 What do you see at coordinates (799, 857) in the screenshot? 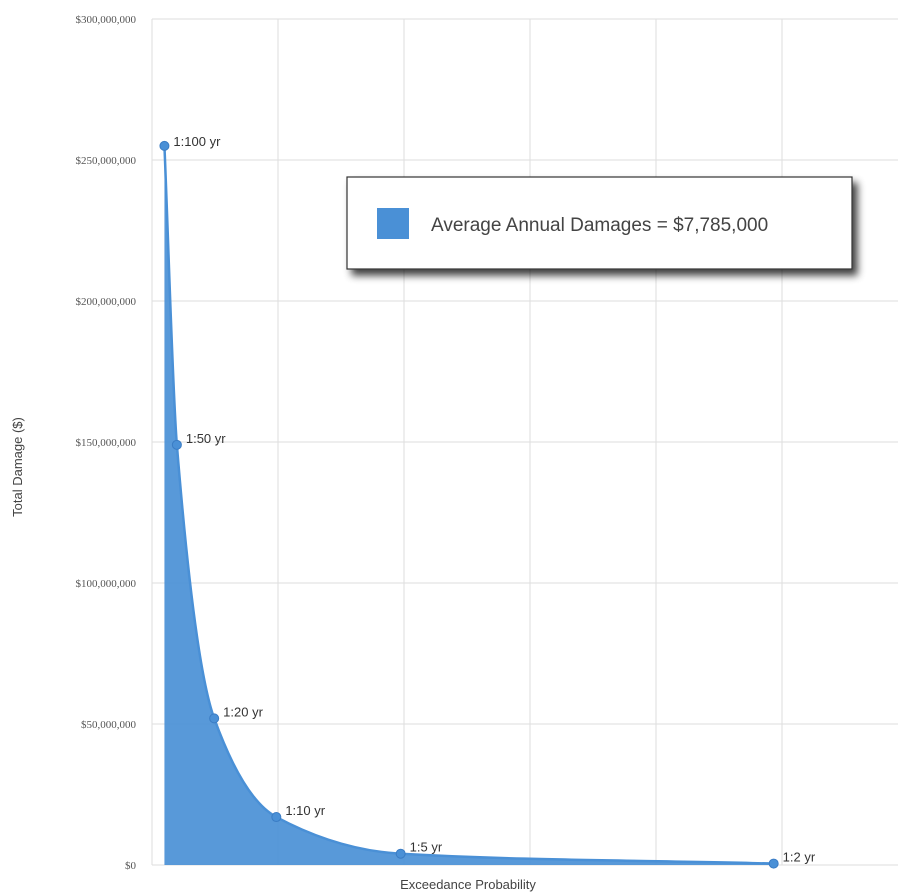
I see `data-point-label: 1:2 yr` at bounding box center [799, 857].